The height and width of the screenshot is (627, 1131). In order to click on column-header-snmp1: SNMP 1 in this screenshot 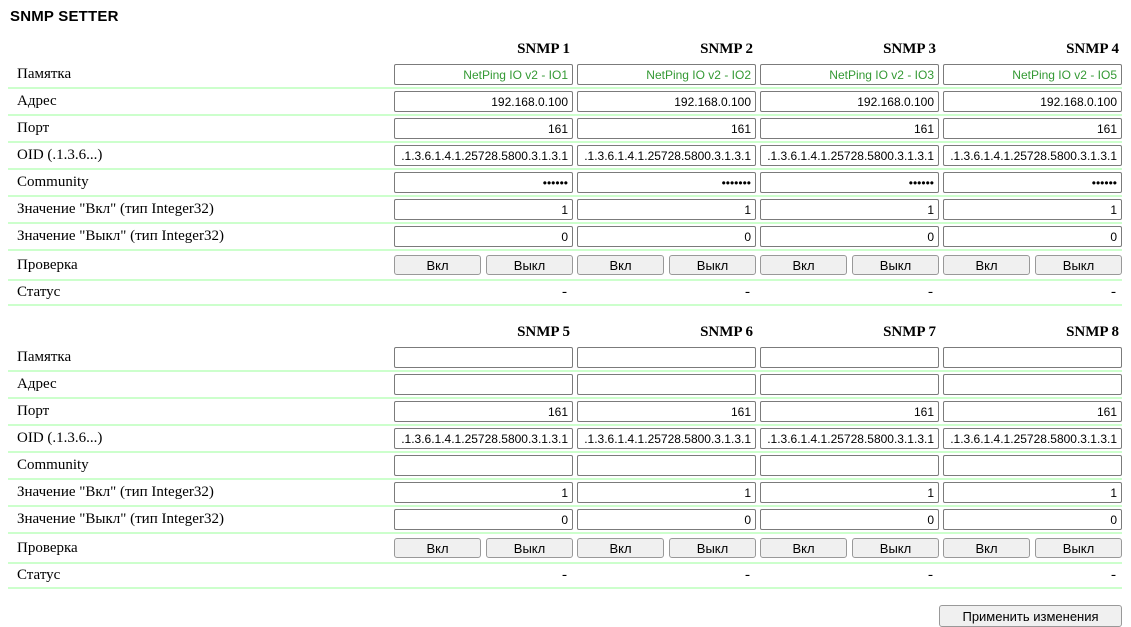, I will do `click(543, 49)`.